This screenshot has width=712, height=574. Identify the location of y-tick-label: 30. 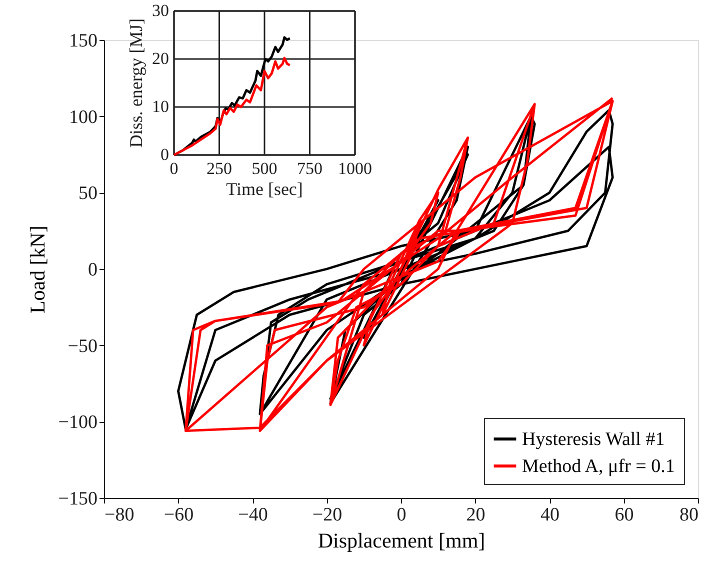
(160, 10).